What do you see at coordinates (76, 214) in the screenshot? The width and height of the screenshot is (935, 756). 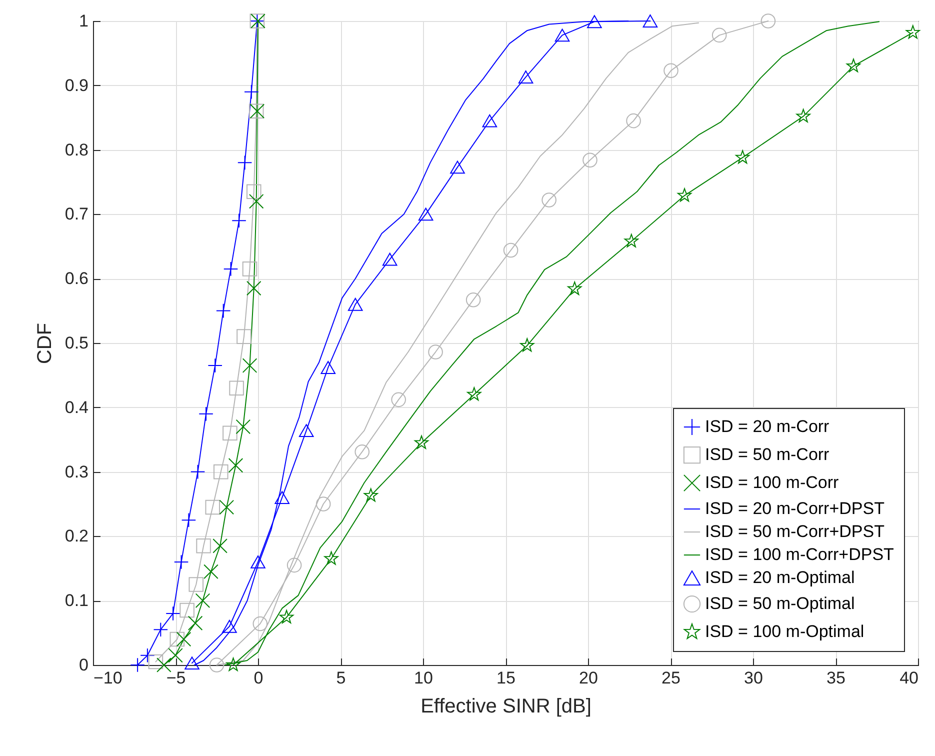 I see `y-tick-label: 0.7` at bounding box center [76, 214].